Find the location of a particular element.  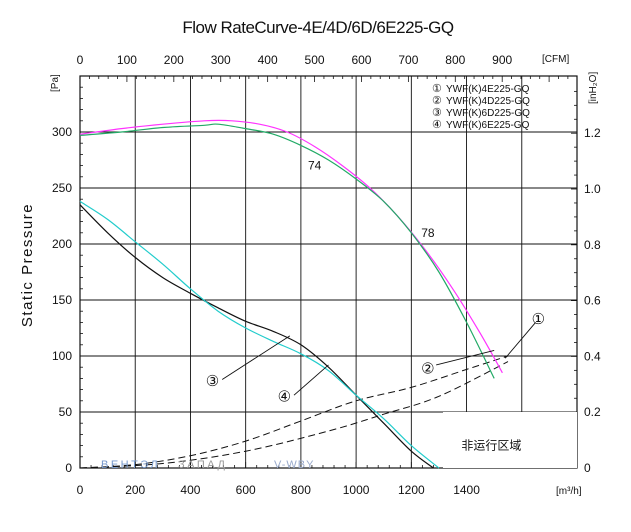

y-tick-label: 300 is located at coordinates (62, 132).